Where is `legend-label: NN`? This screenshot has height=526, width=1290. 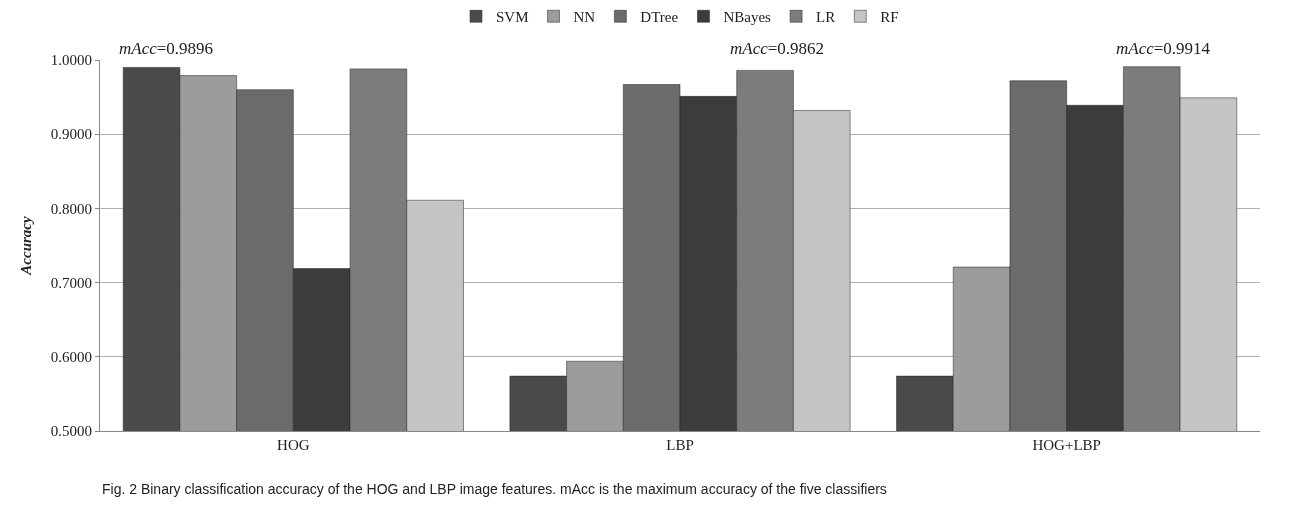
legend-label: NN is located at coordinates (584, 17).